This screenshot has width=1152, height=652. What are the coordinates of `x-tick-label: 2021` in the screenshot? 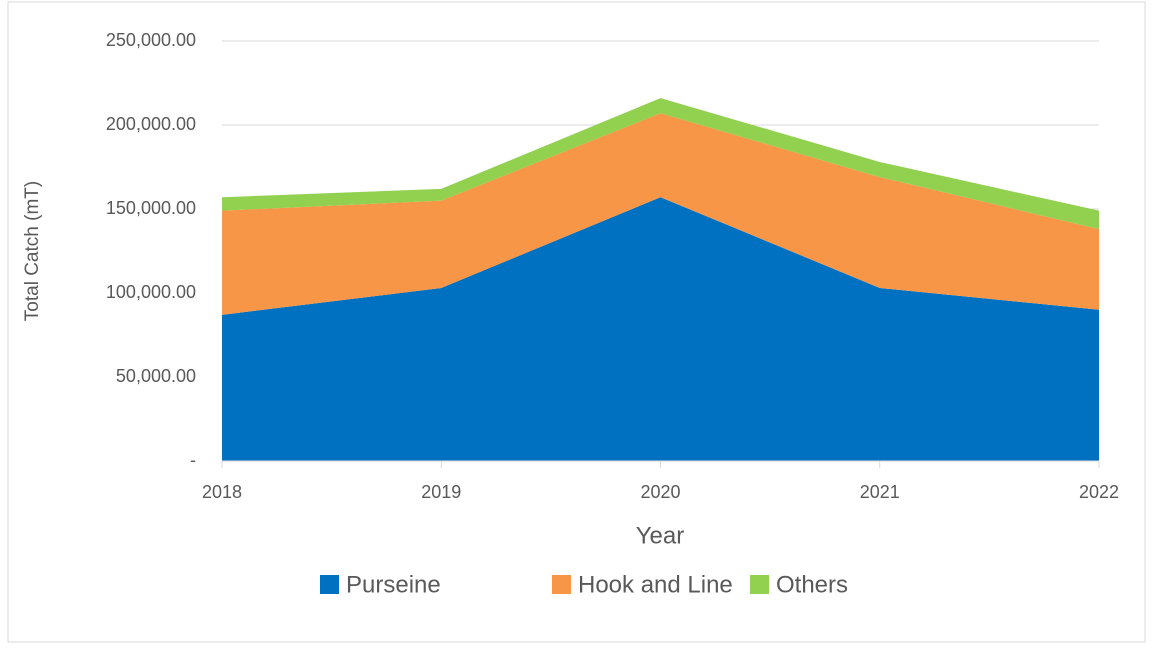 It's located at (880, 492).